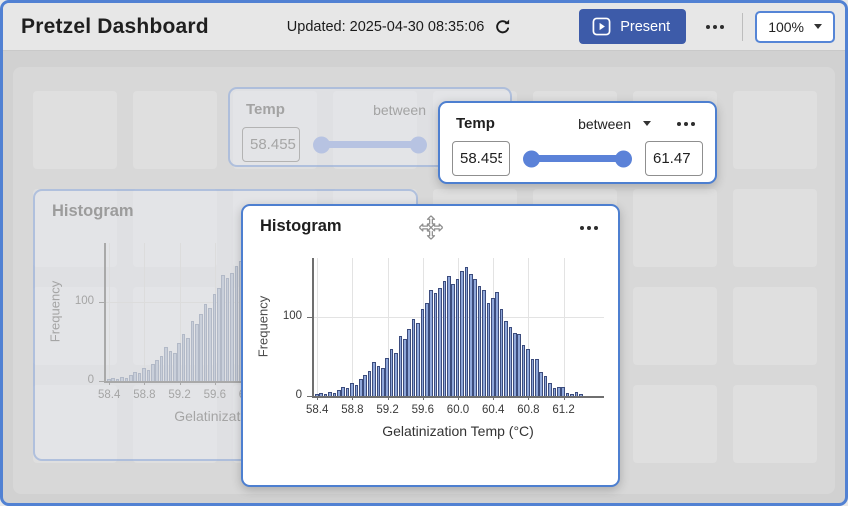 This screenshot has height=506, width=848. I want to click on present-button: Present, so click(633, 26).